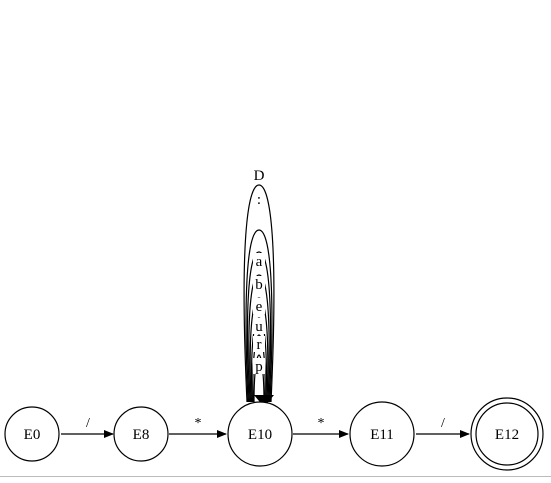 The height and width of the screenshot is (483, 551). What do you see at coordinates (259, 200) in the screenshot?
I see `loop-label-colon: :` at bounding box center [259, 200].